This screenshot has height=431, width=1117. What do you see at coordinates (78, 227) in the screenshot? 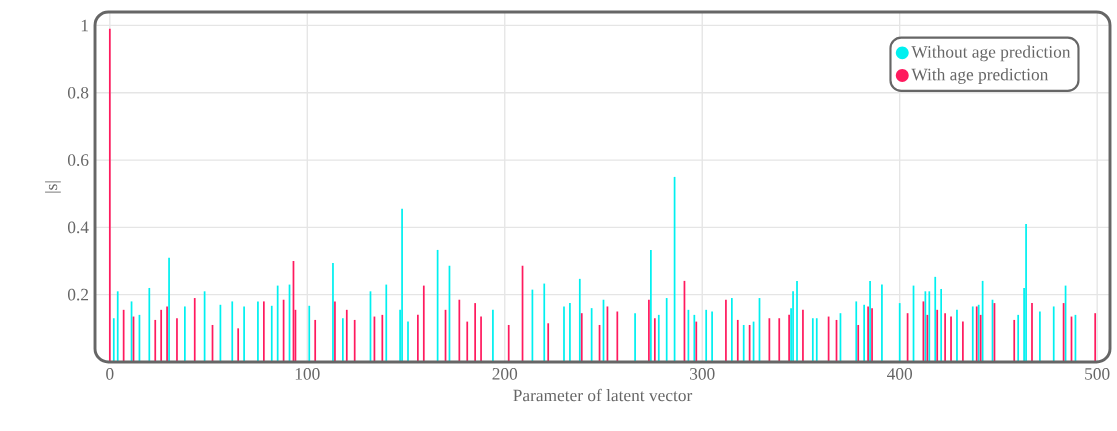
I see `y-tick-label: 0.4` at bounding box center [78, 227].